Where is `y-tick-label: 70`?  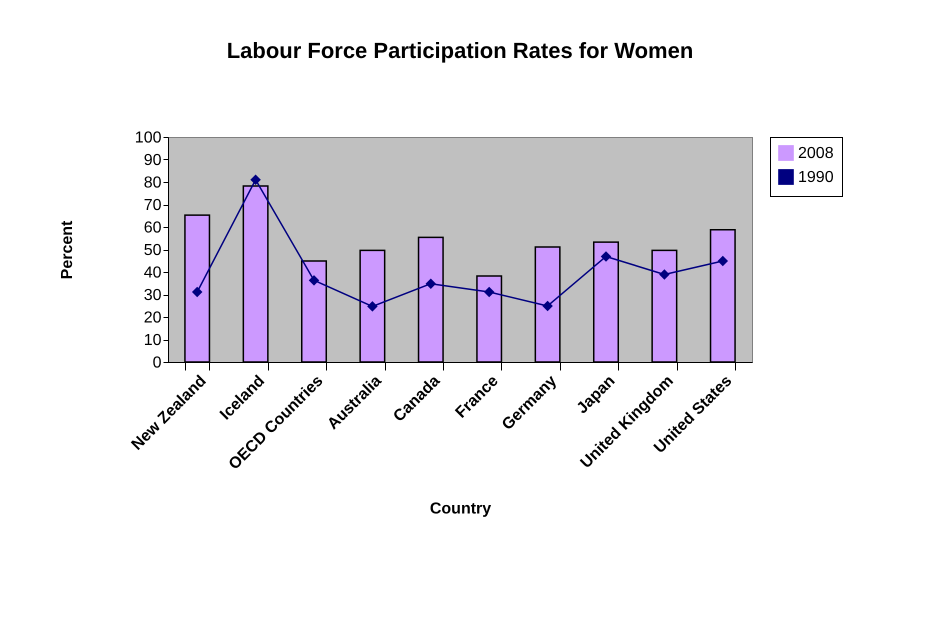
y-tick-label: 70 is located at coordinates (153, 205).